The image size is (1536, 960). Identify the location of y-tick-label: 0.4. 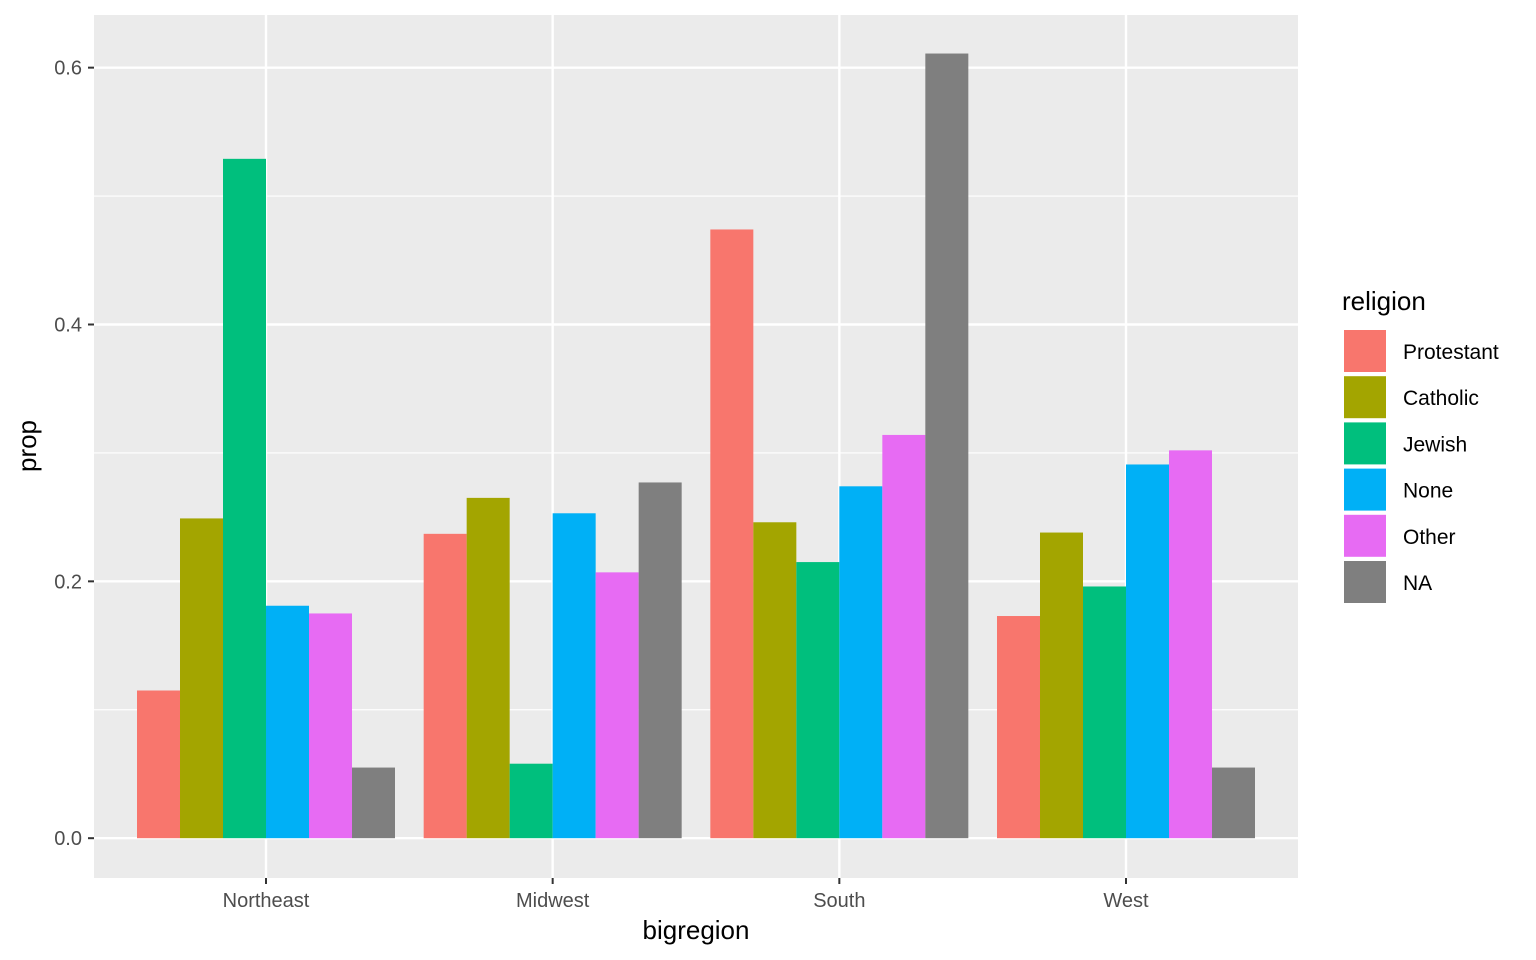
(68, 325).